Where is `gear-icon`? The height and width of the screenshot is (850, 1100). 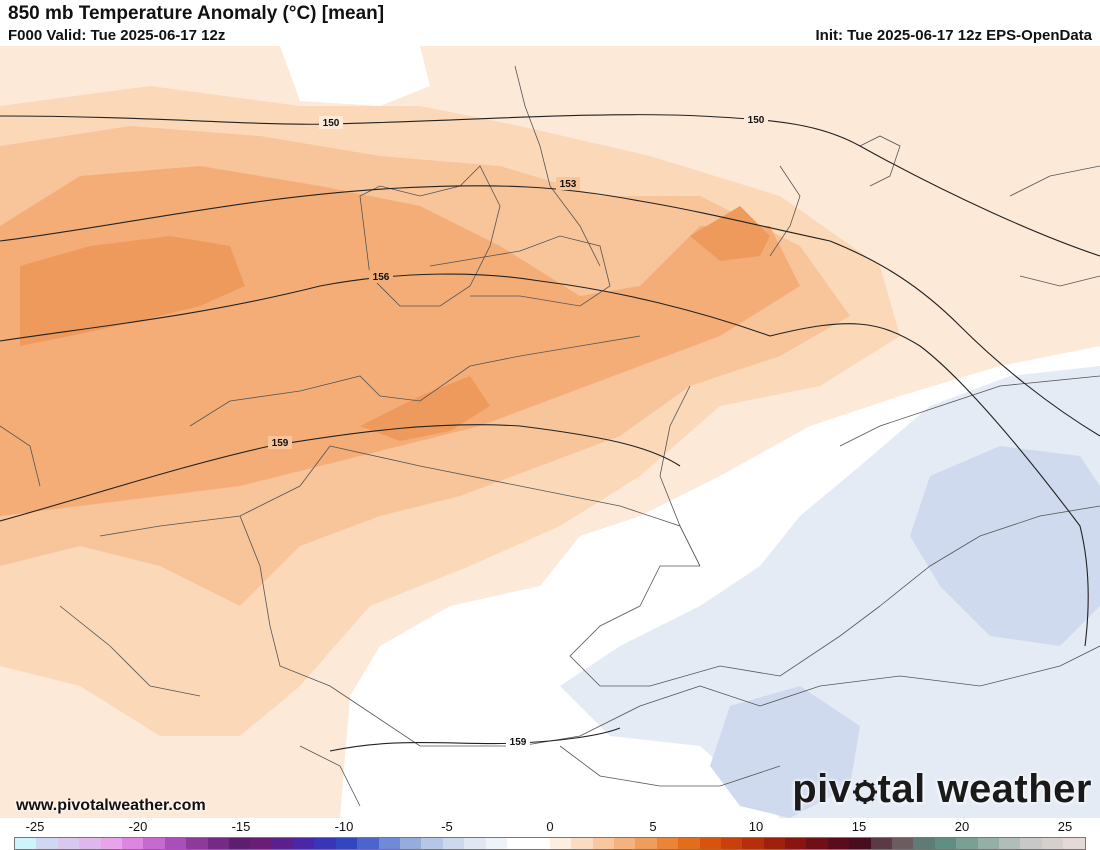 gear-icon is located at coordinates (864, 792).